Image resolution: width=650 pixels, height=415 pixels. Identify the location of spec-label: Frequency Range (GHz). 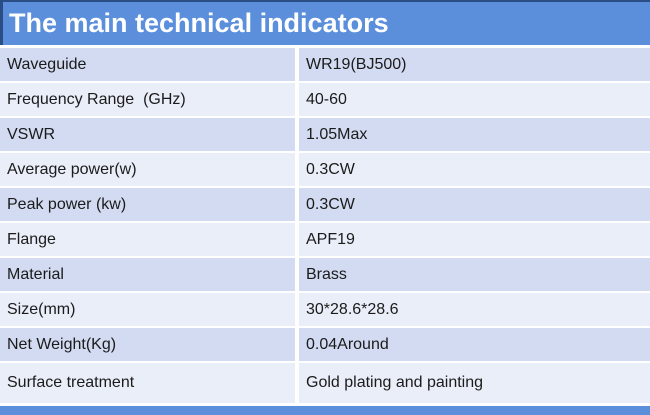
(147, 99).